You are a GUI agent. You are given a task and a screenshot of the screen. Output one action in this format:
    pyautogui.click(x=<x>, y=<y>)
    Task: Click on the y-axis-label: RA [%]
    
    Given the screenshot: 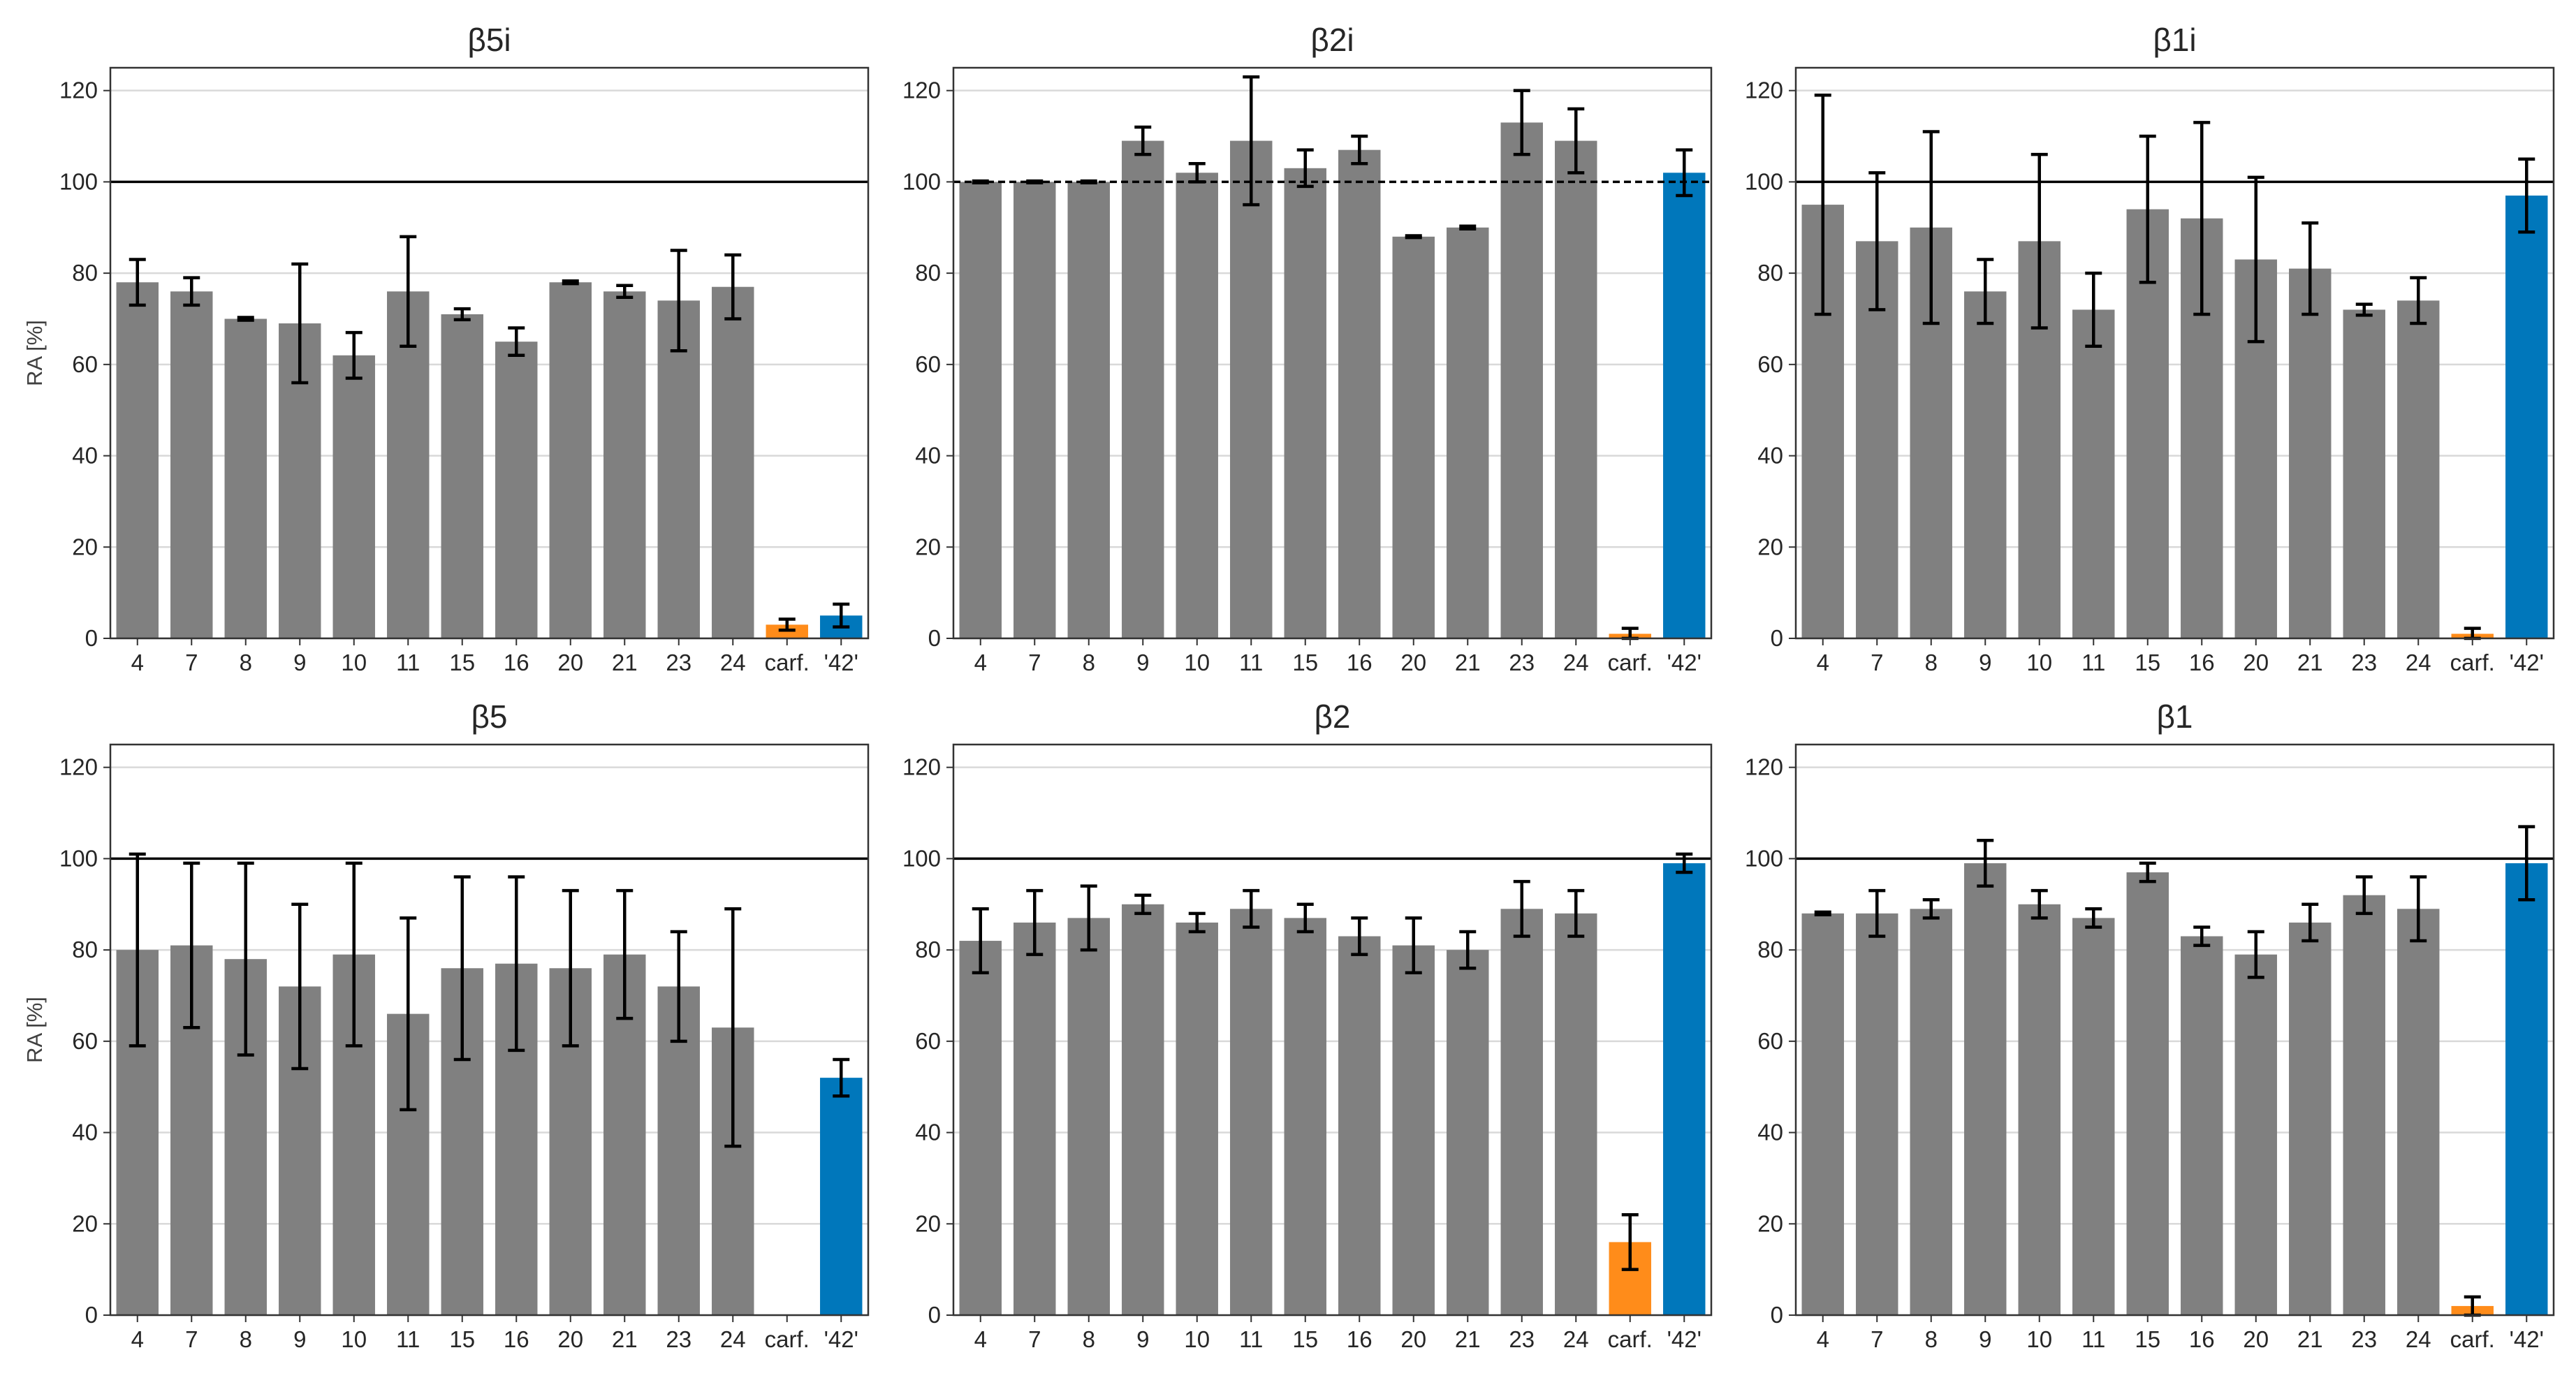 What is the action you would take?
    pyautogui.click(x=34, y=353)
    